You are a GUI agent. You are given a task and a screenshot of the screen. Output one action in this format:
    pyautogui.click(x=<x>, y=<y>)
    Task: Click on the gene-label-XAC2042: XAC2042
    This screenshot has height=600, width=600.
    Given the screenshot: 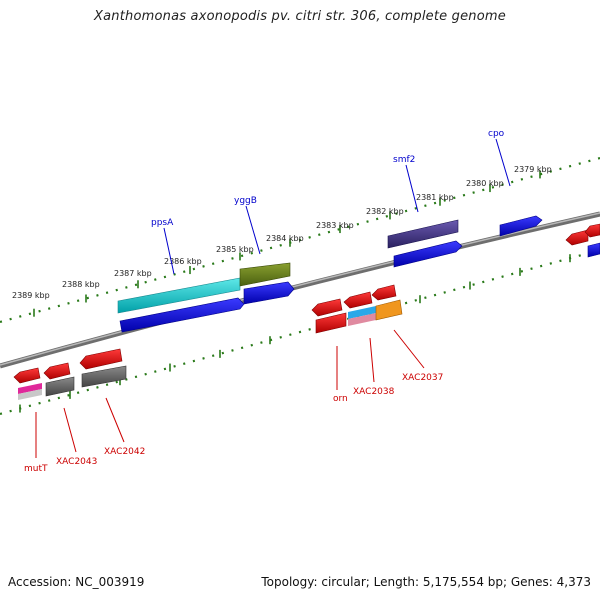 What is the action you would take?
    pyautogui.click(x=124, y=452)
    